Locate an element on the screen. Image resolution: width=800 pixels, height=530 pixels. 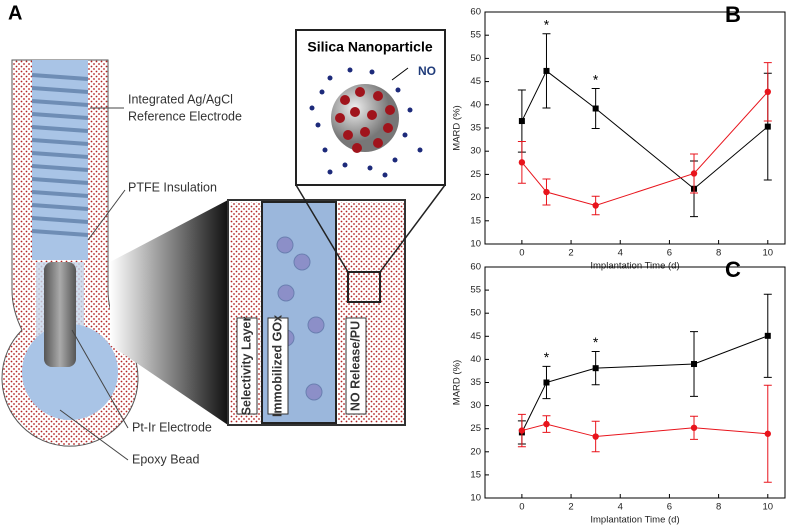
label: Pt-Ir Electrode is located at coordinates (172, 427).